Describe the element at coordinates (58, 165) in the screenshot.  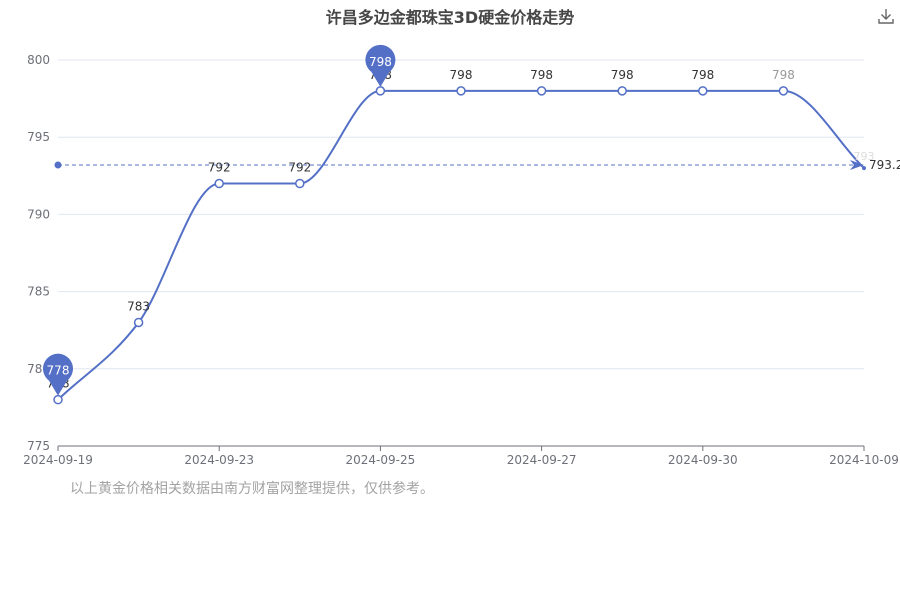
I see `average-line-start` at that location.